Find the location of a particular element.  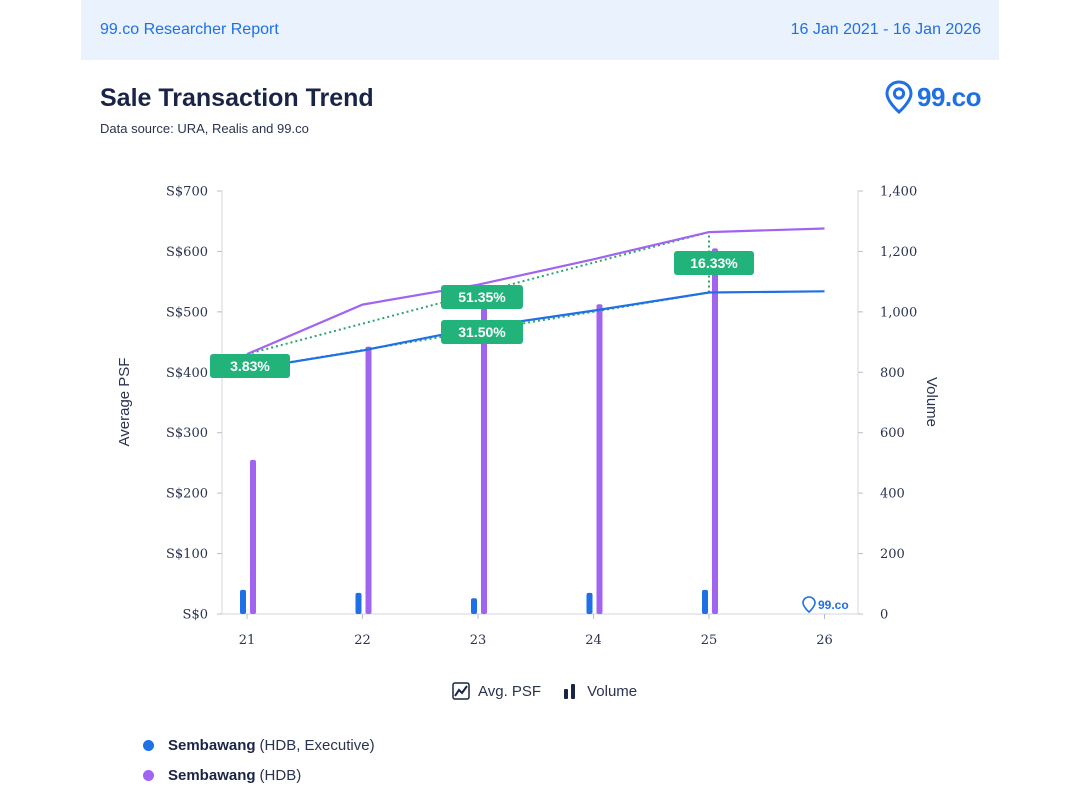

change-badge-label: 51.35% is located at coordinates (482, 297).